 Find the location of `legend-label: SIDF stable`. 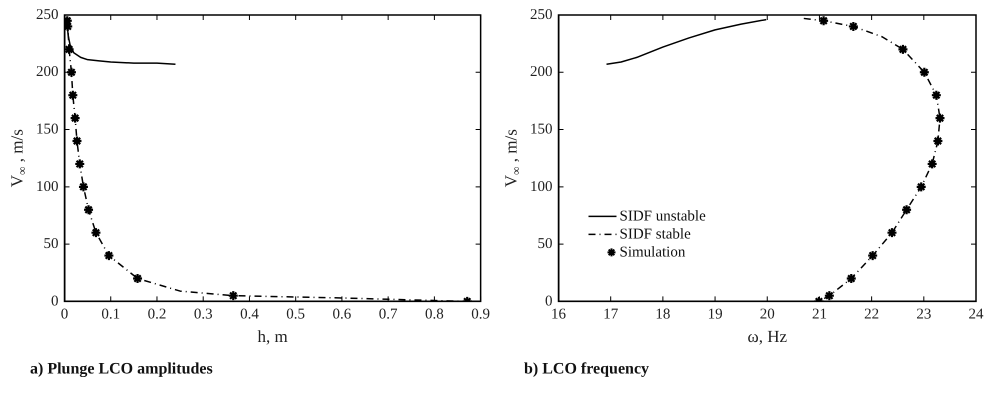

legend-label: SIDF stable is located at coordinates (656, 234).